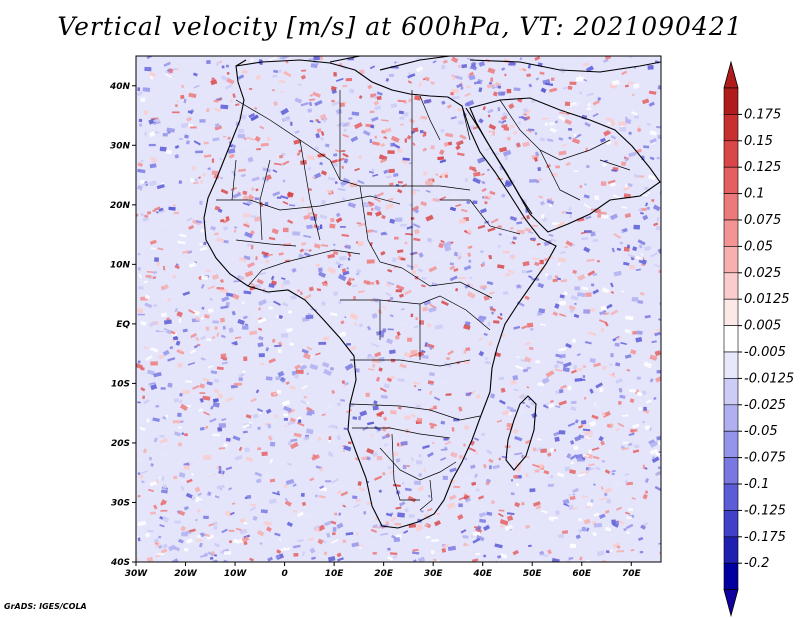 This screenshot has width=800, height=618. I want to click on red-sea, so click(499, 161).